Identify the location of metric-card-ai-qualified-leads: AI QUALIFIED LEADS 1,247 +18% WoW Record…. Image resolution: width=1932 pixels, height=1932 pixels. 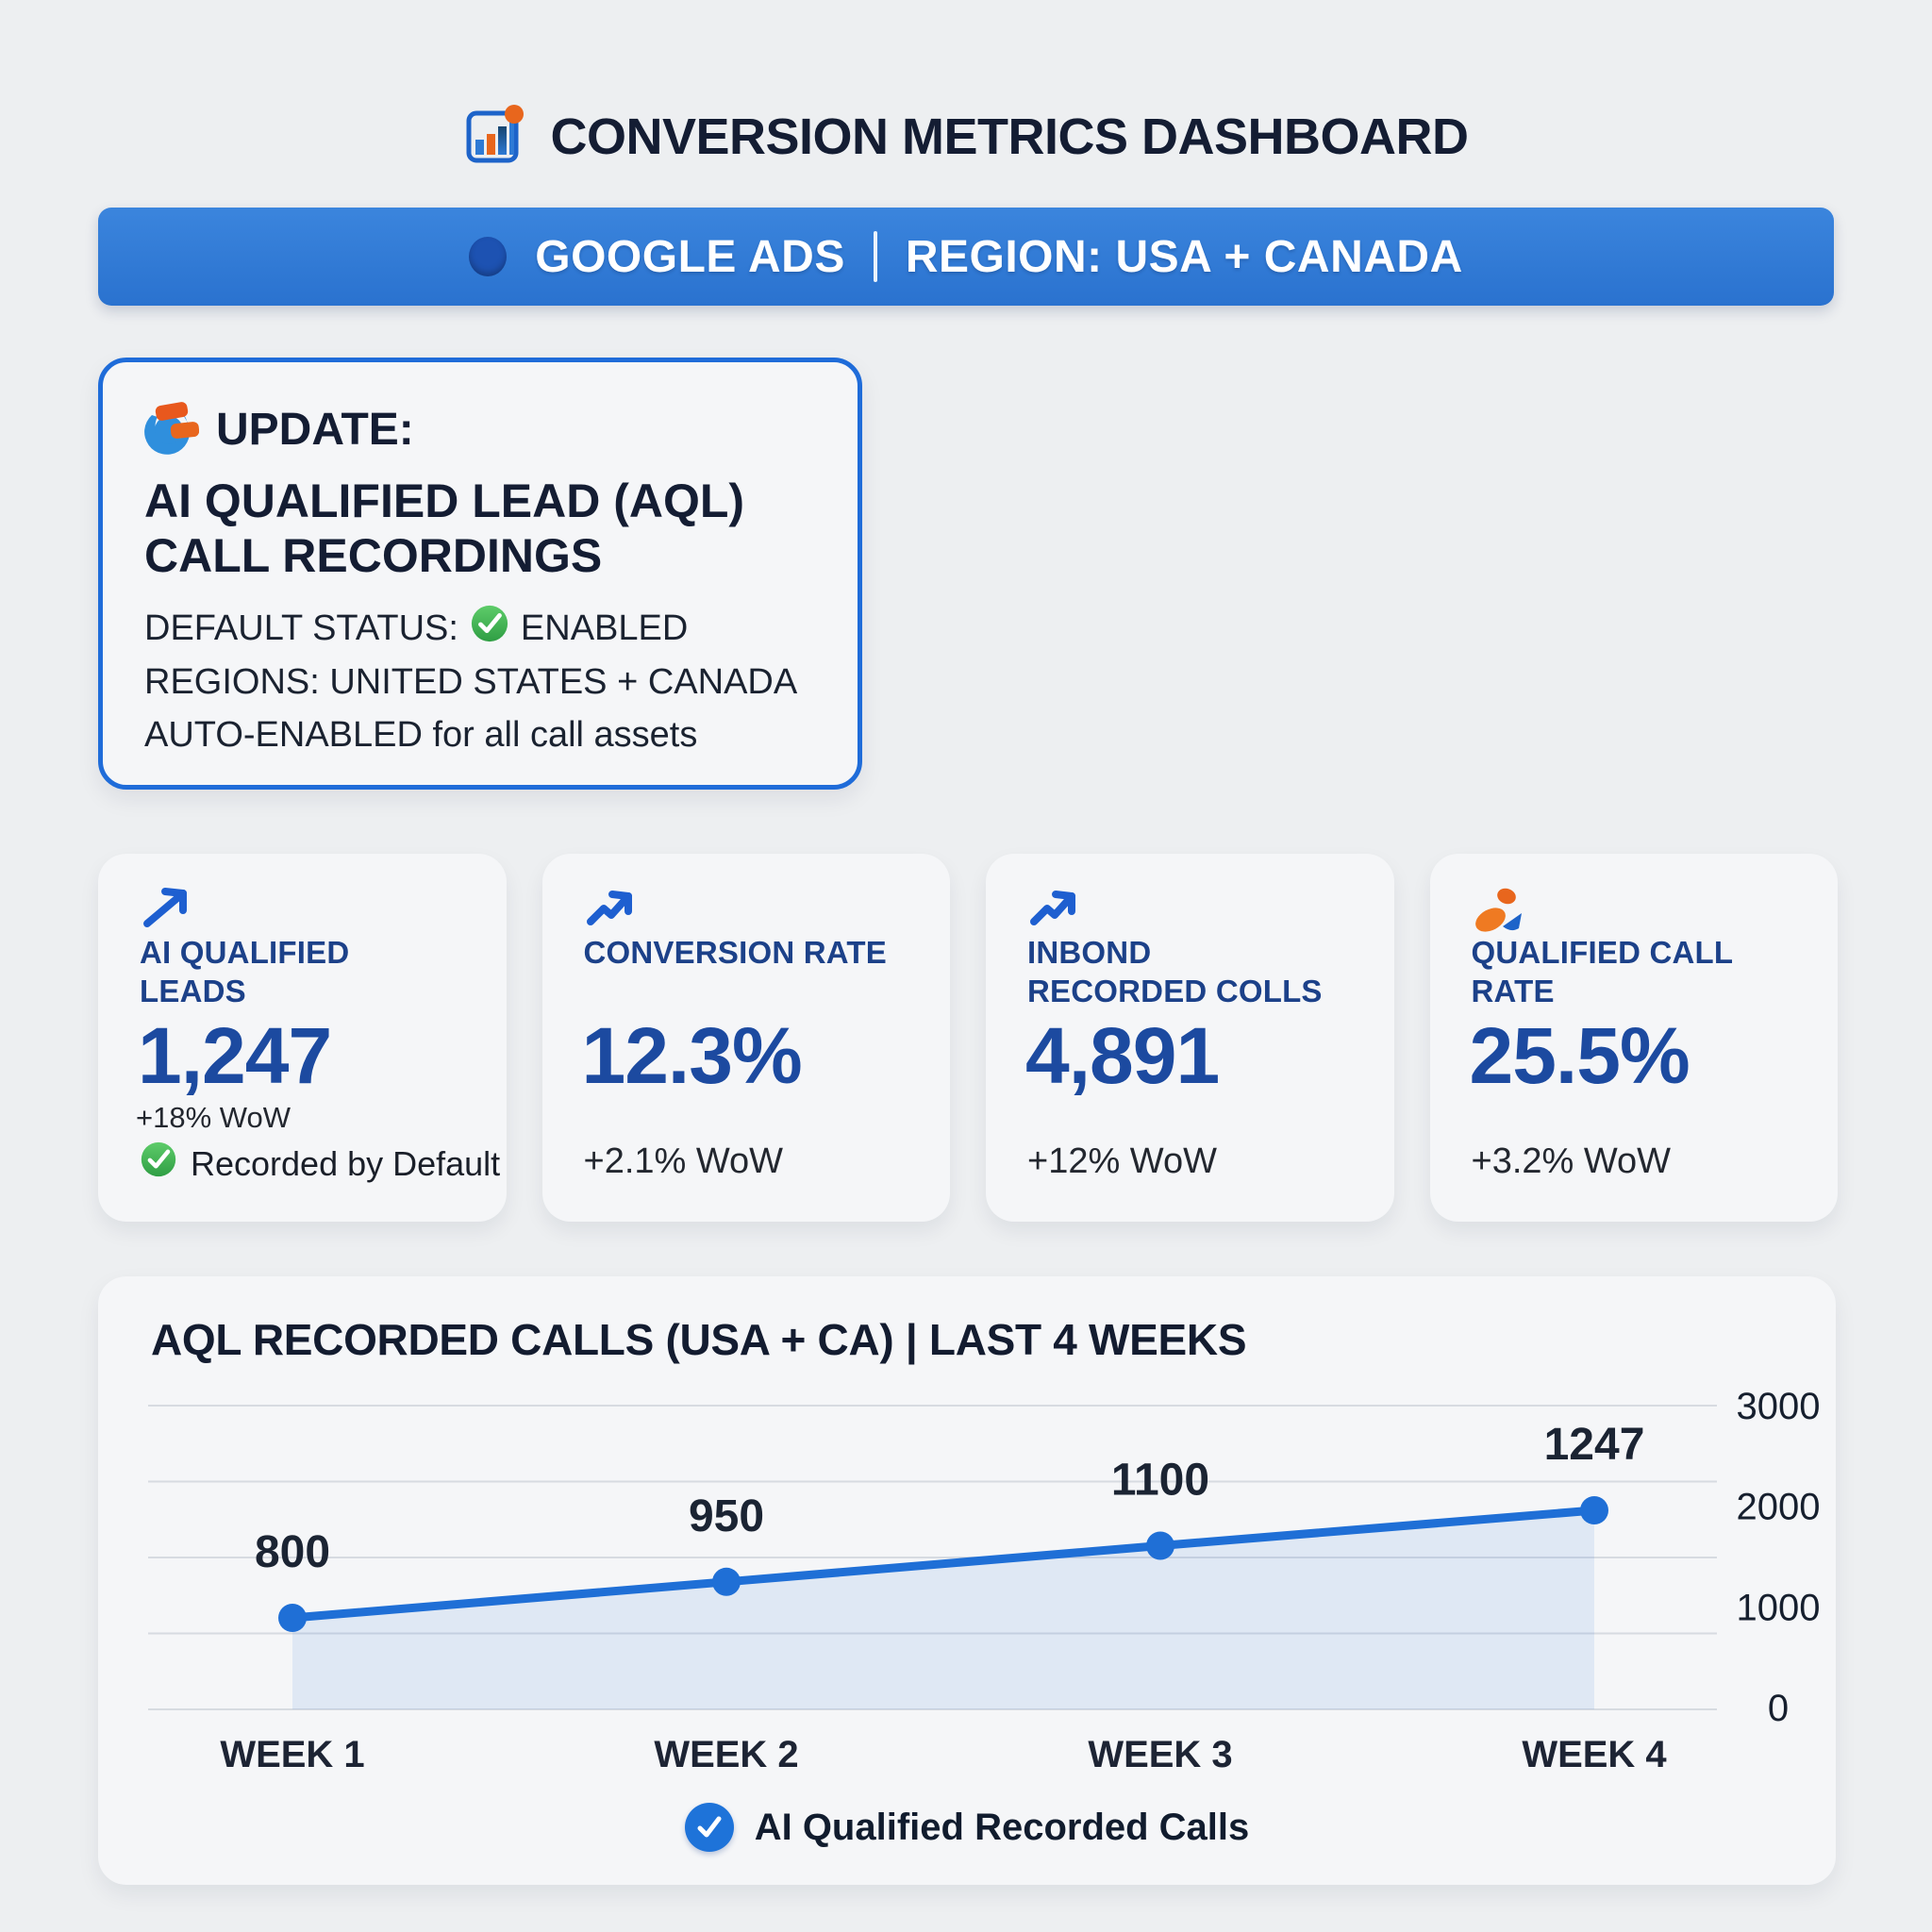
(302, 1038).